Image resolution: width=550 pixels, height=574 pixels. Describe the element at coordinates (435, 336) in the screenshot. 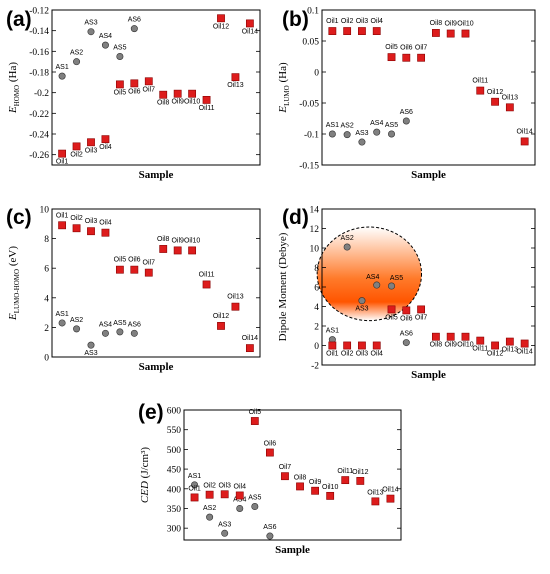

I see `data-point-oil8` at that location.